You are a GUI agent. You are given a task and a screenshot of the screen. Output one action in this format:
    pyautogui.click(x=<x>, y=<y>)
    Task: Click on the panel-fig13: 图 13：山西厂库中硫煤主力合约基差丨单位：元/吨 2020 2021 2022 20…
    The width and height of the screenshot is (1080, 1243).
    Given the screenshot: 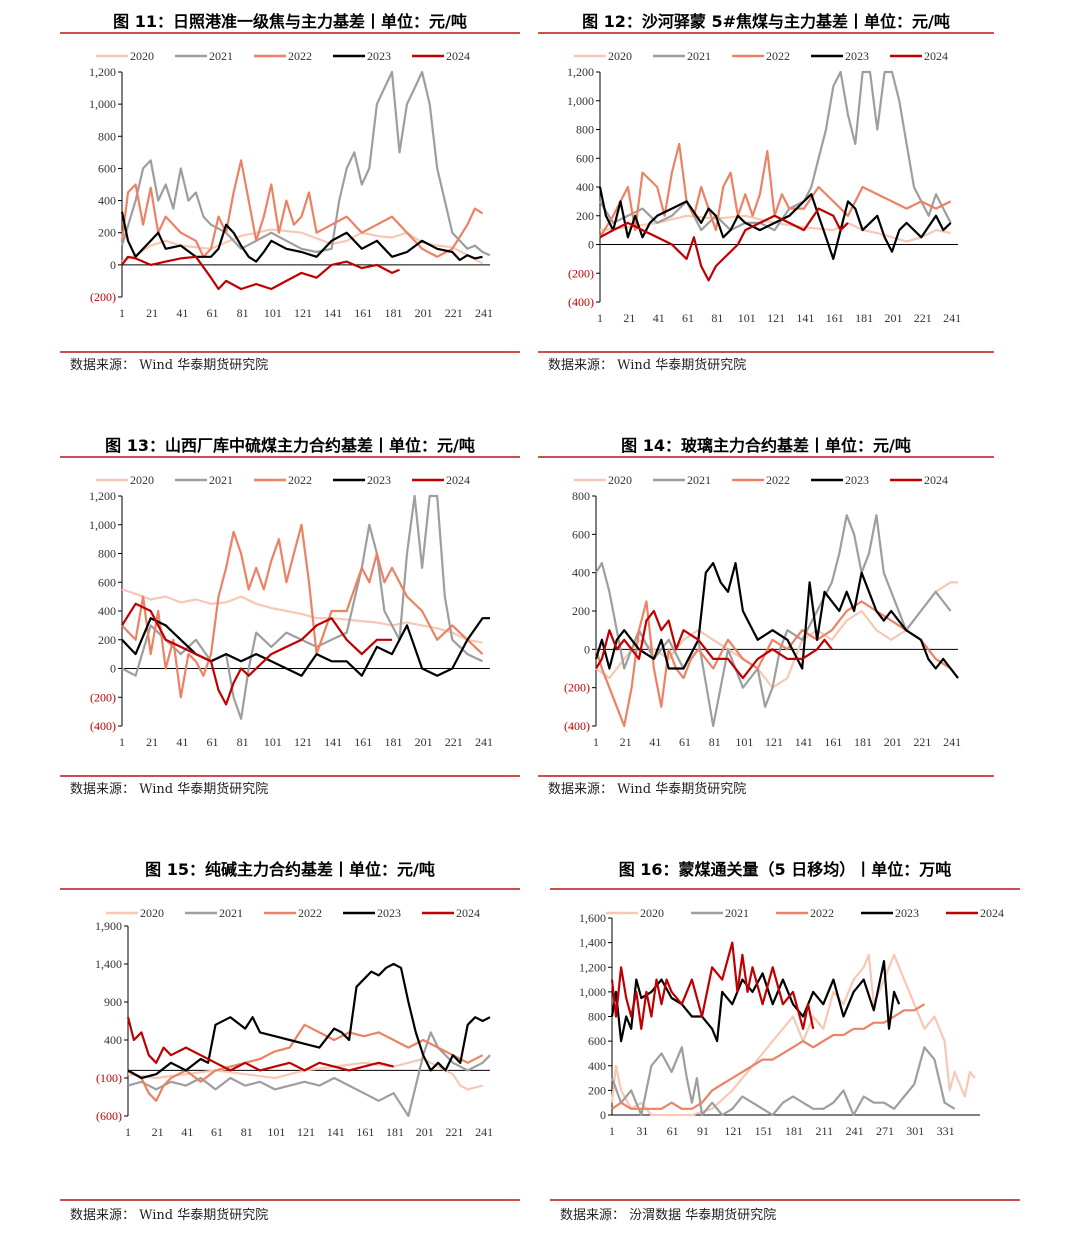 What is the action you would take?
    pyautogui.click(x=290, y=614)
    